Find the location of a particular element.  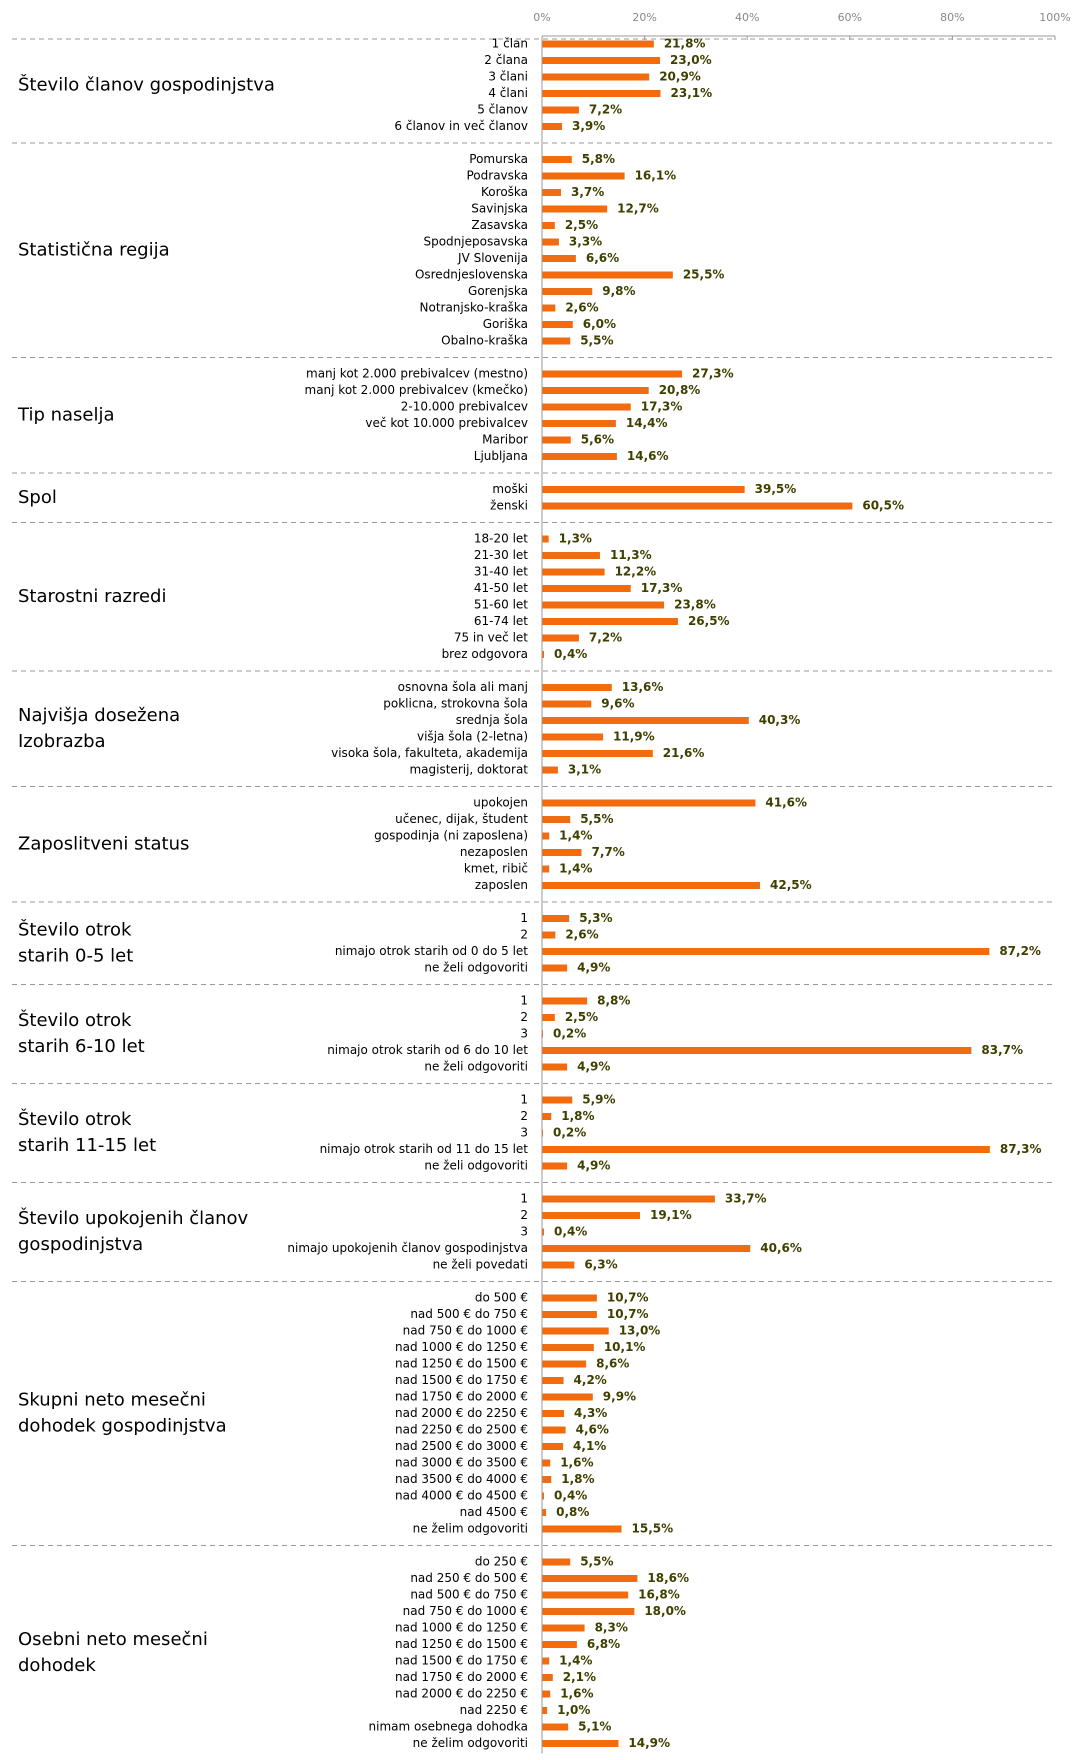

group-label: starih 0-5 let is located at coordinates (75, 955).